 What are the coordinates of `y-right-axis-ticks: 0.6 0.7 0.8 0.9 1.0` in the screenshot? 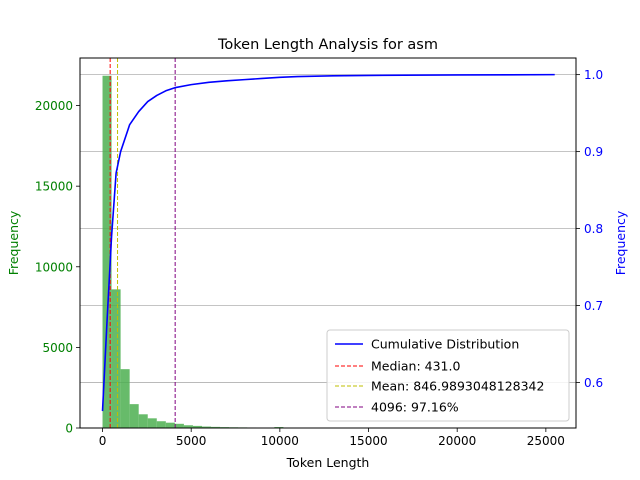 It's located at (589, 229).